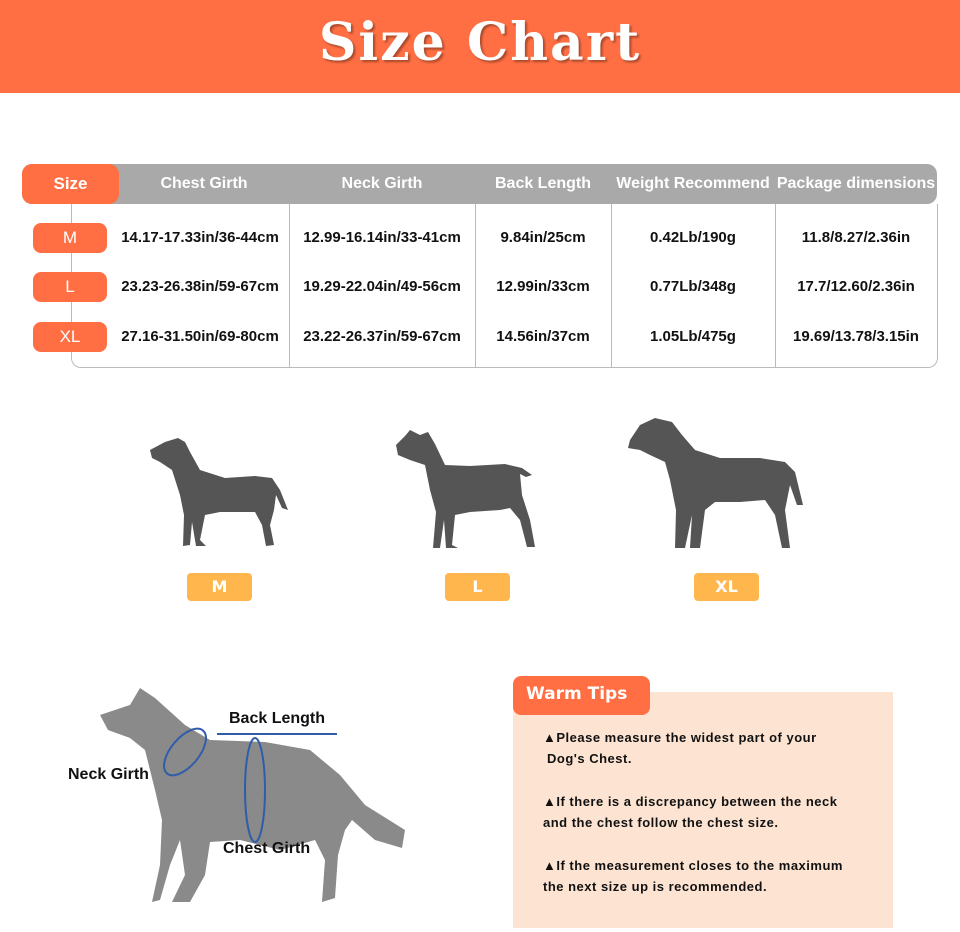  What do you see at coordinates (693, 237) in the screenshot?
I see `cell-weight: 0.42Lb/190g` at bounding box center [693, 237].